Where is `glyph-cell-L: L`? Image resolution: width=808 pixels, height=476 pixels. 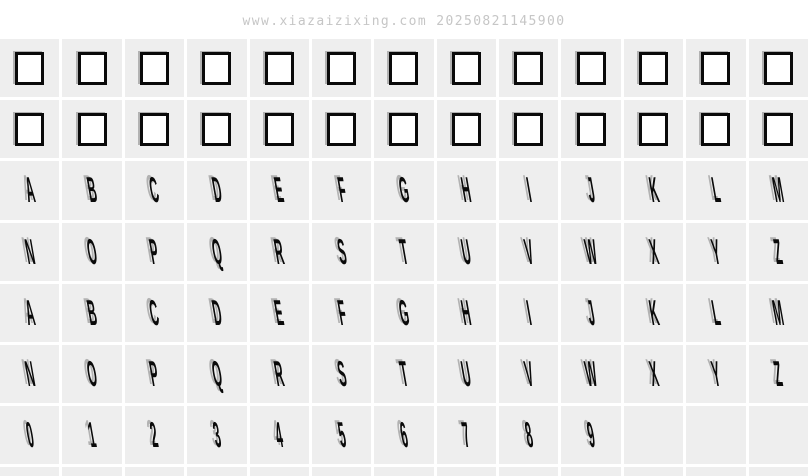 glyph-cell-L: L is located at coordinates (716, 190).